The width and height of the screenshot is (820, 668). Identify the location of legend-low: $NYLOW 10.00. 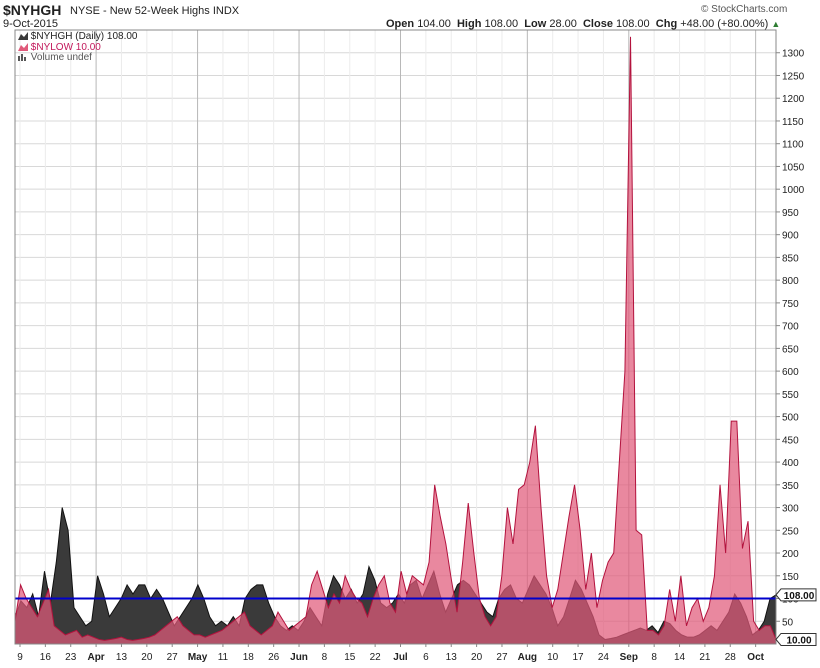
(59, 47).